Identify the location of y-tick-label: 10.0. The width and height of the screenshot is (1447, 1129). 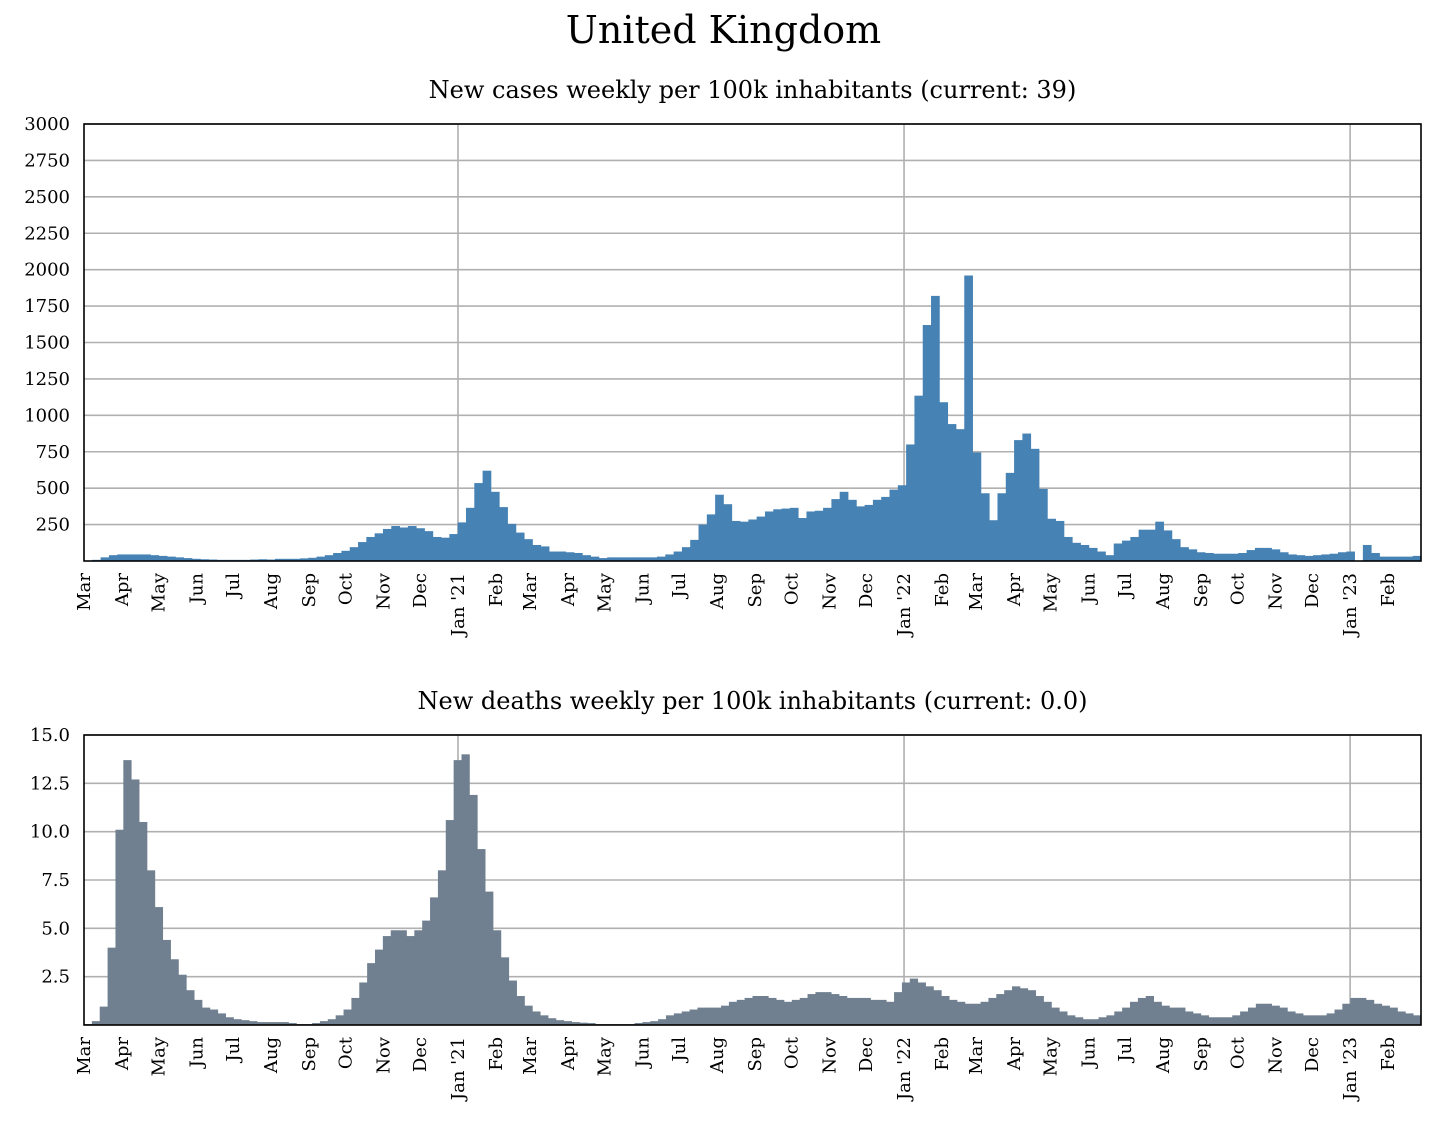
(50, 832).